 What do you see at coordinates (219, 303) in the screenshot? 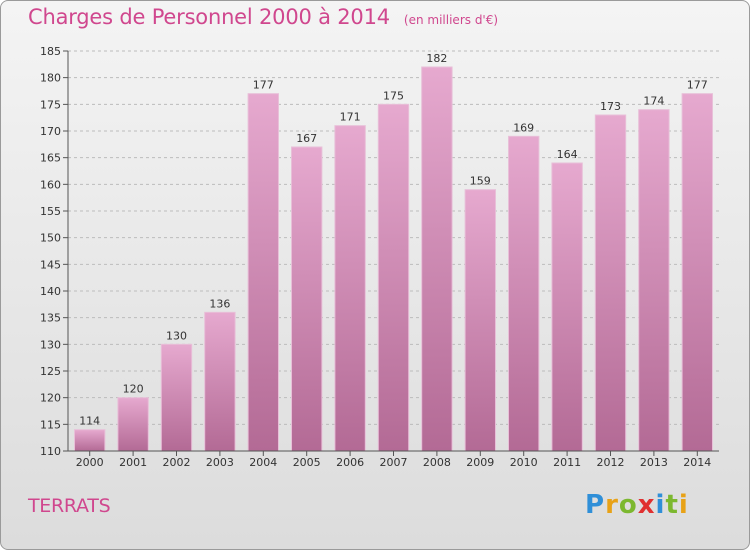
I see `data-label: 136` at bounding box center [219, 303].